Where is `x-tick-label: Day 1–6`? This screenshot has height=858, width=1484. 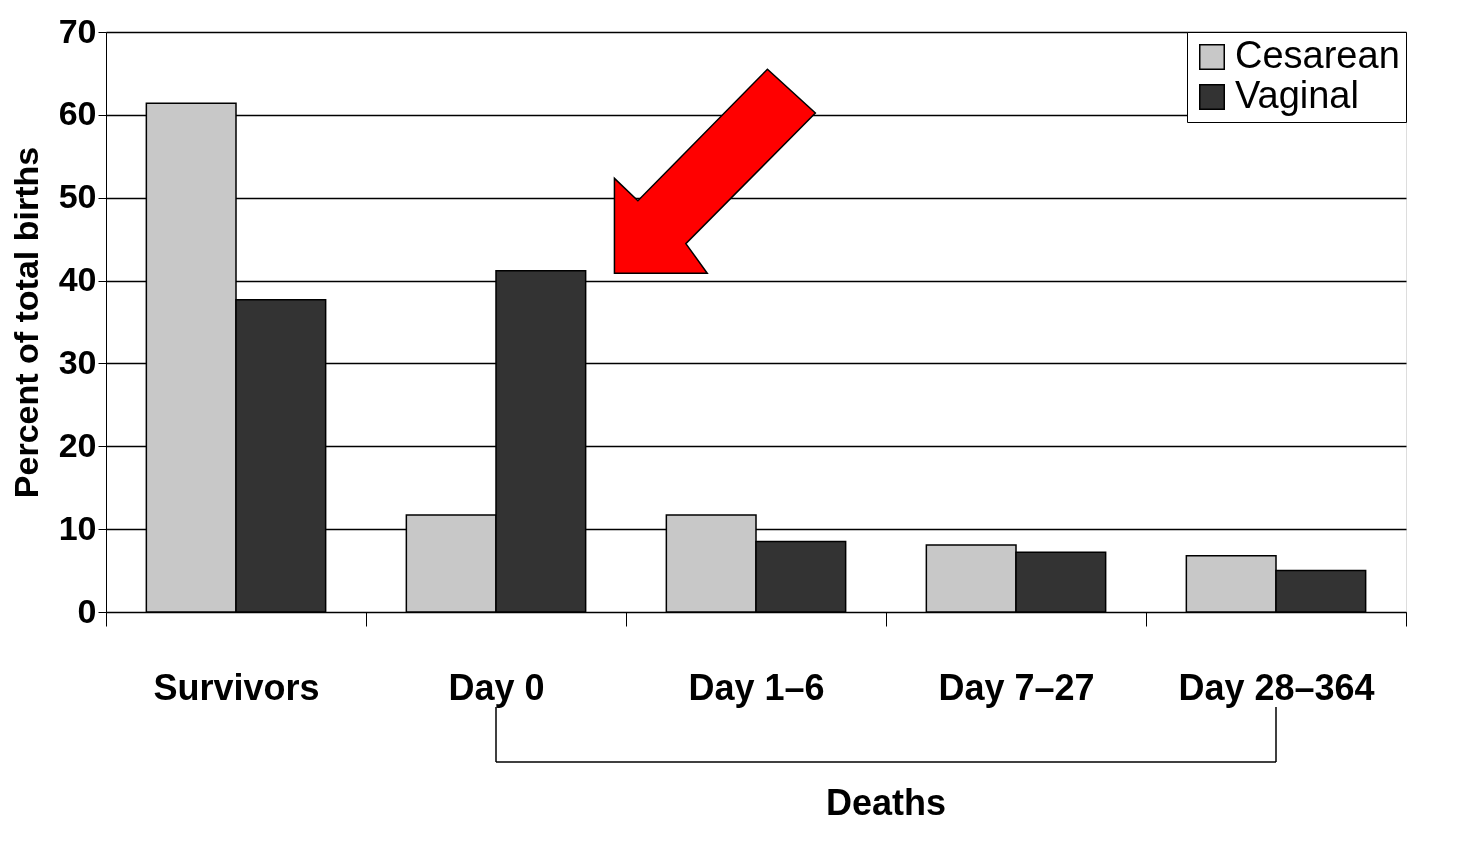 x-tick-label: Day 1–6 is located at coordinates (756, 687).